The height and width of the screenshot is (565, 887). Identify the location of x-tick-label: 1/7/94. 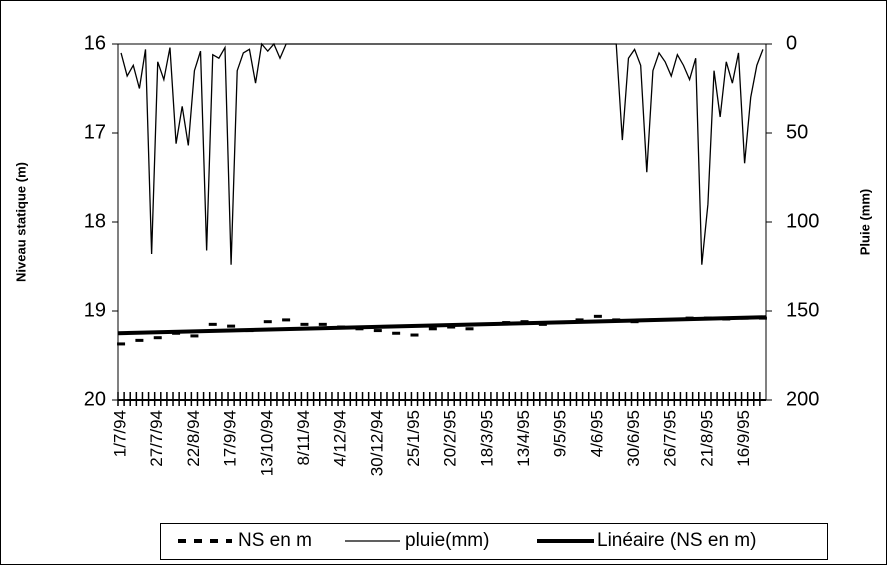
(120, 433).